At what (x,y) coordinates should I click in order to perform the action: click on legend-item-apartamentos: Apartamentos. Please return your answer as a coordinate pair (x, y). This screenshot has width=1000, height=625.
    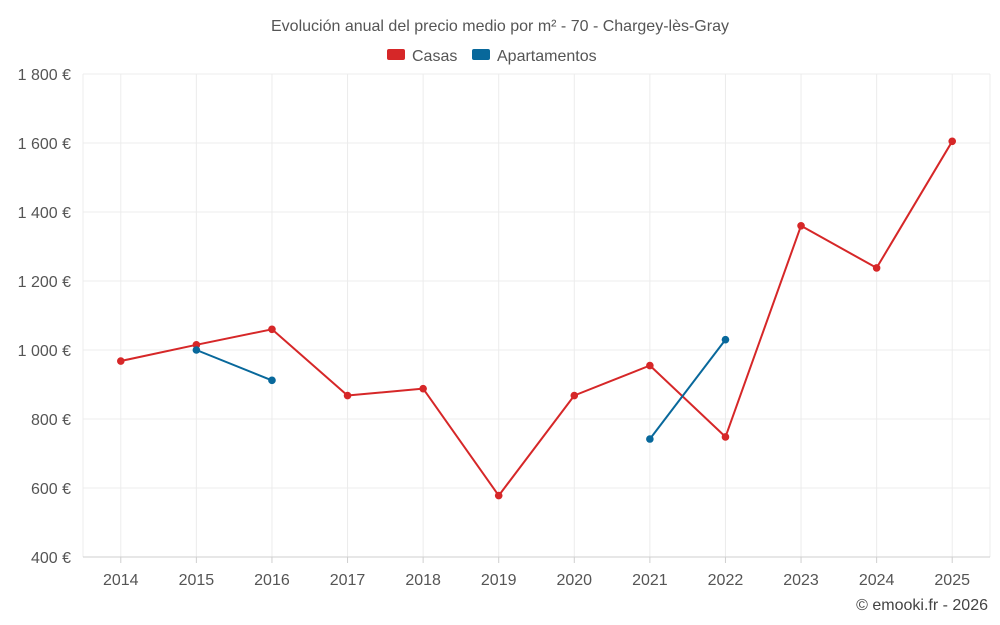
    Looking at the image, I should click on (534, 56).